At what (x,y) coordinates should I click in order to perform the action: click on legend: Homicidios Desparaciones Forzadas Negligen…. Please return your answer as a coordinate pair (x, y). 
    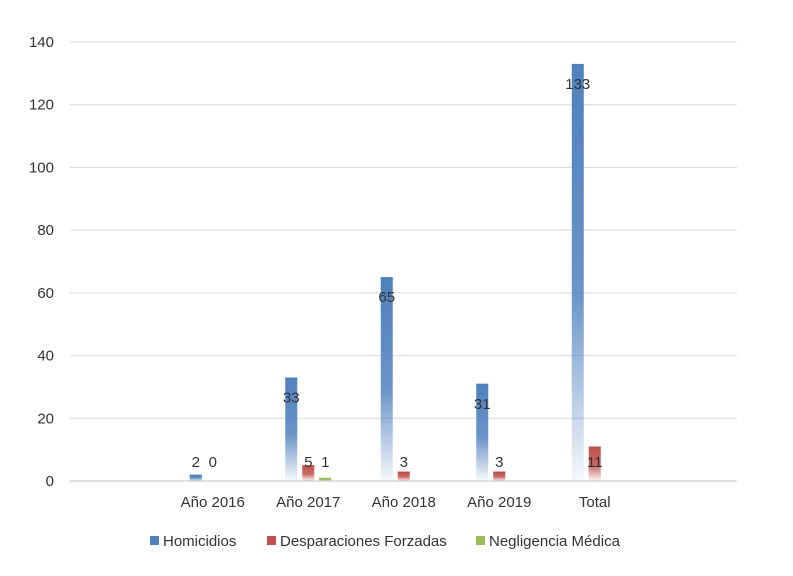
    Looking at the image, I should click on (385, 541).